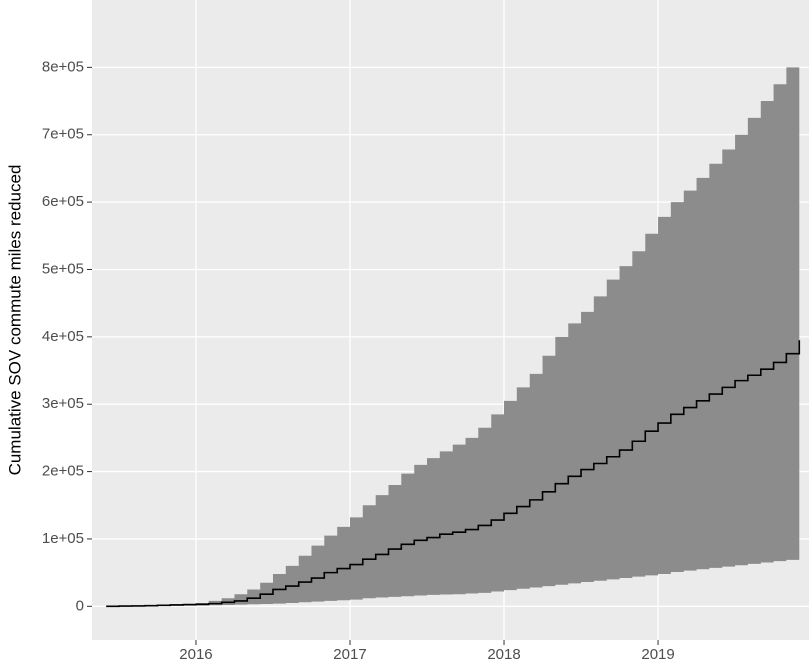  I want to click on y-tick-label: 3e+05, so click(63, 403).